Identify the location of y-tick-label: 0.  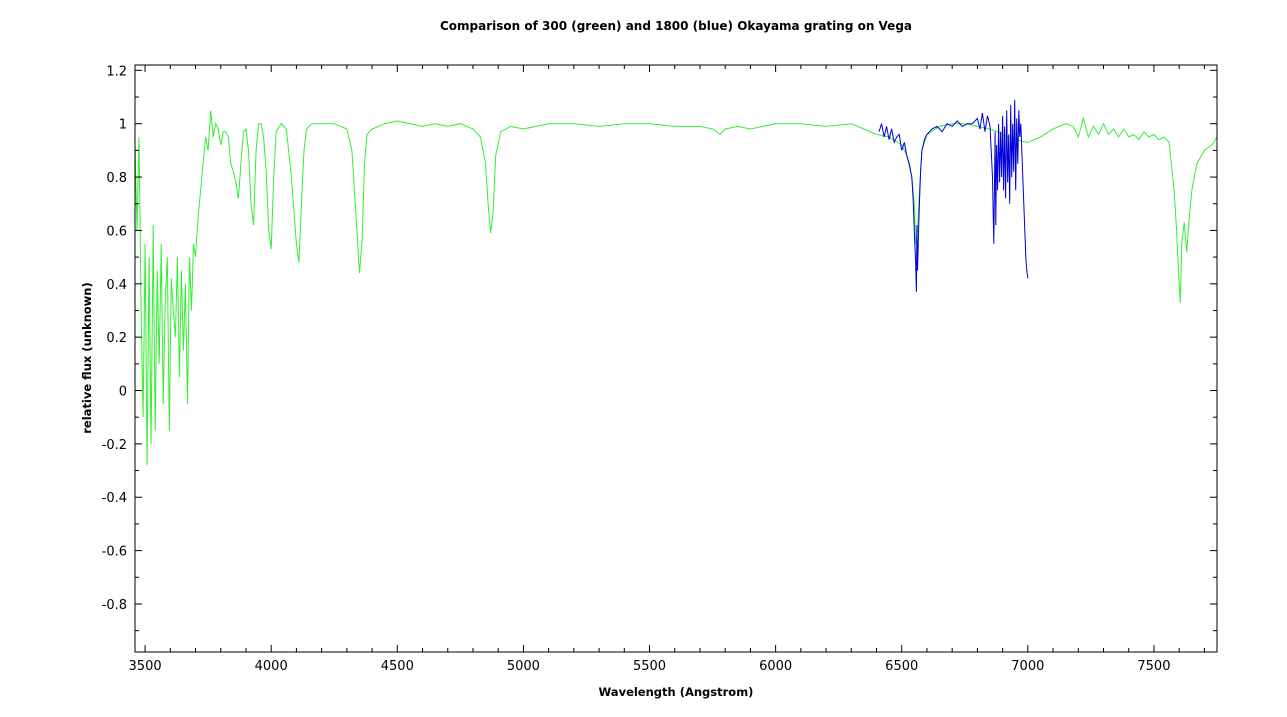
(123, 392).